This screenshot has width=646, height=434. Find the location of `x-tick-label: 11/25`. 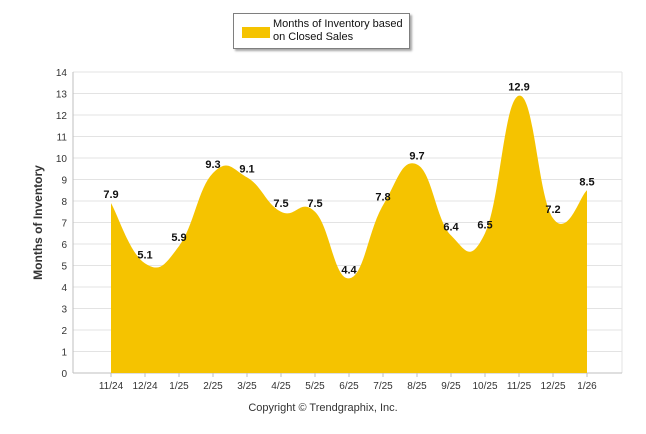

x-tick-label: 11/25 is located at coordinates (519, 386).